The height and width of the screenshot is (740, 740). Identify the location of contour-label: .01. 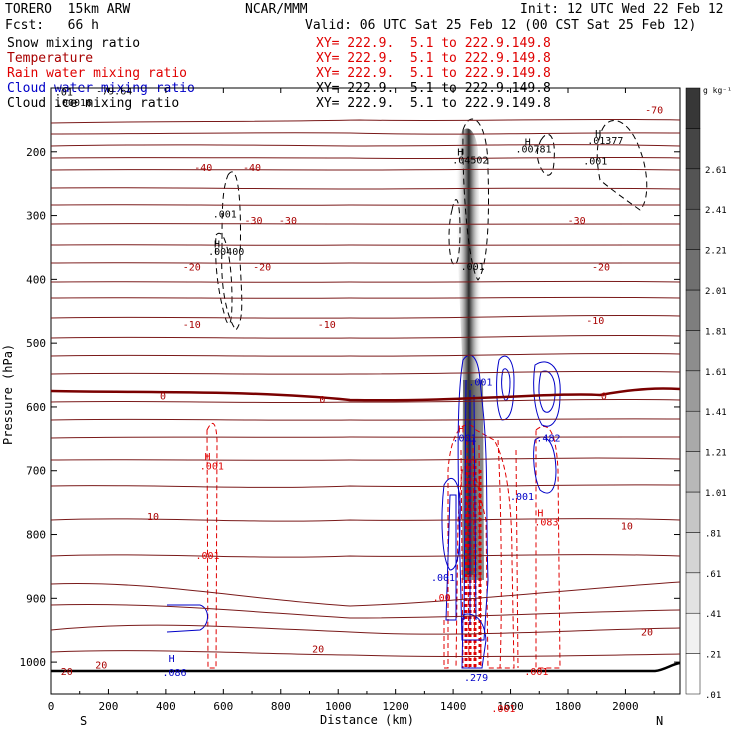
(64, 93).